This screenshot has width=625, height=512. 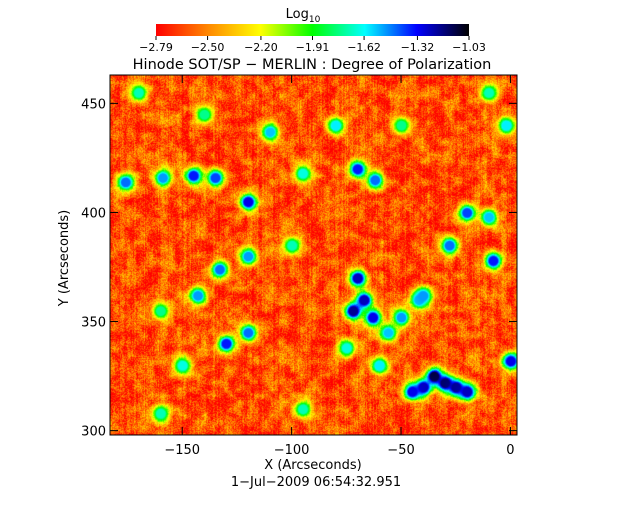 I want to click on colorbar-tick-label: −1.03, so click(x=469, y=47).